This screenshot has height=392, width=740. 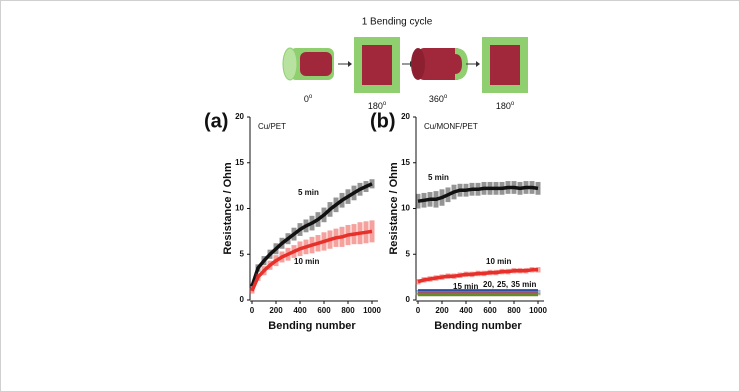 I want to click on series-label: 35 min, so click(x=523, y=284).